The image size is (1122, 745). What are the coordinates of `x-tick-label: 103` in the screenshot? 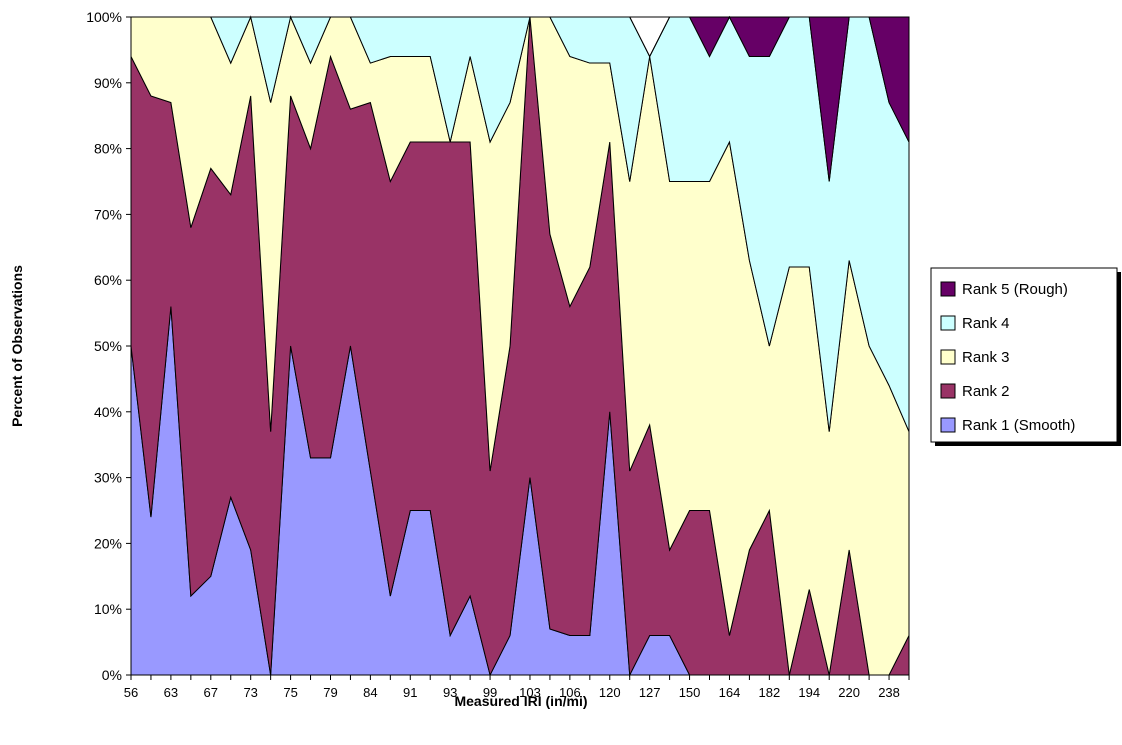 It's located at (530, 692).